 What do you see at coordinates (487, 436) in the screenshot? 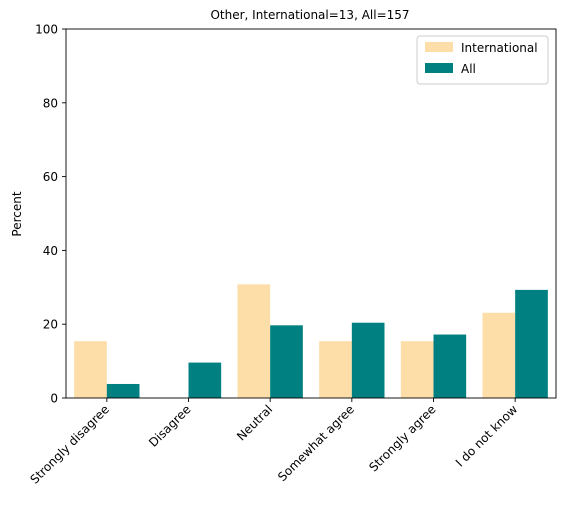
I see `x-tick-label: I do not know` at bounding box center [487, 436].